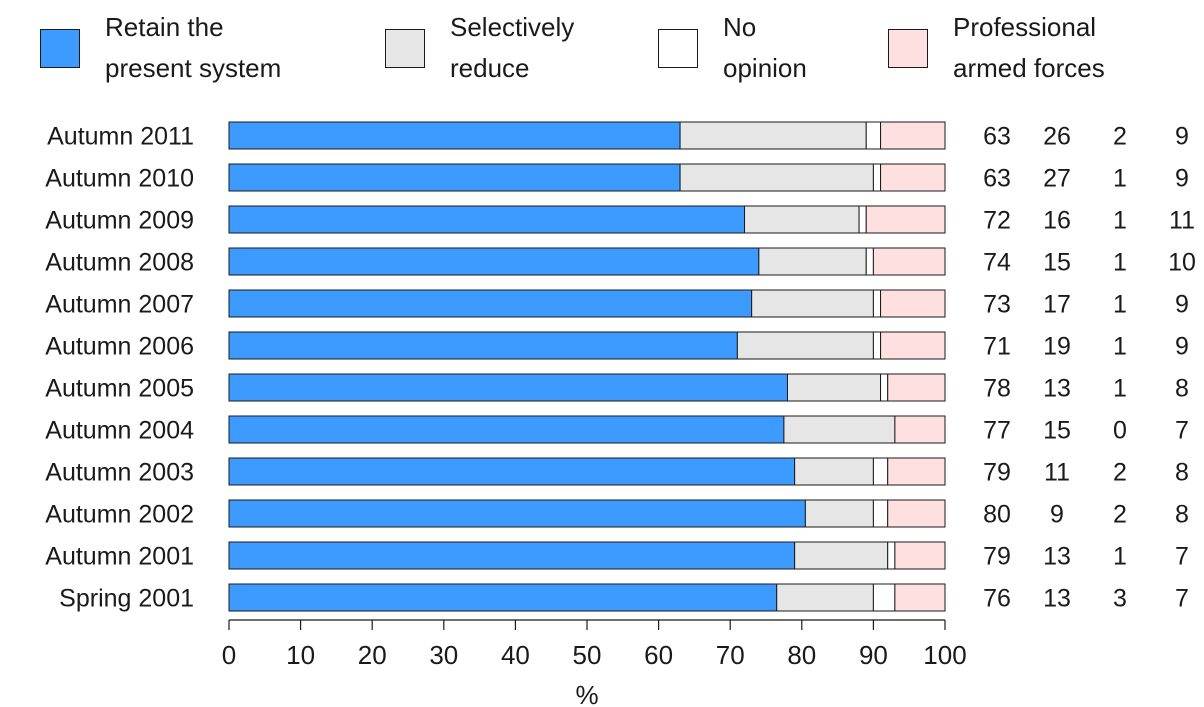 The image size is (1204, 707). I want to click on x-tick-label: 100, so click(944, 655).